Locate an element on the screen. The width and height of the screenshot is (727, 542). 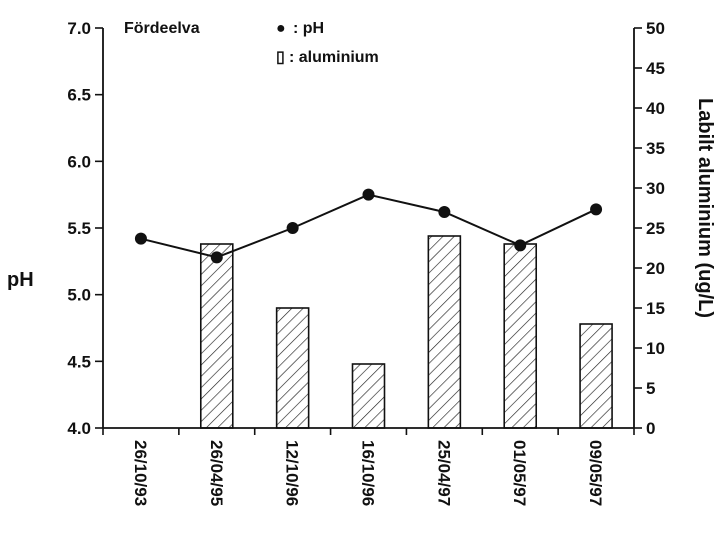
x-tick-label: 12/10/96 is located at coordinates (292, 473).